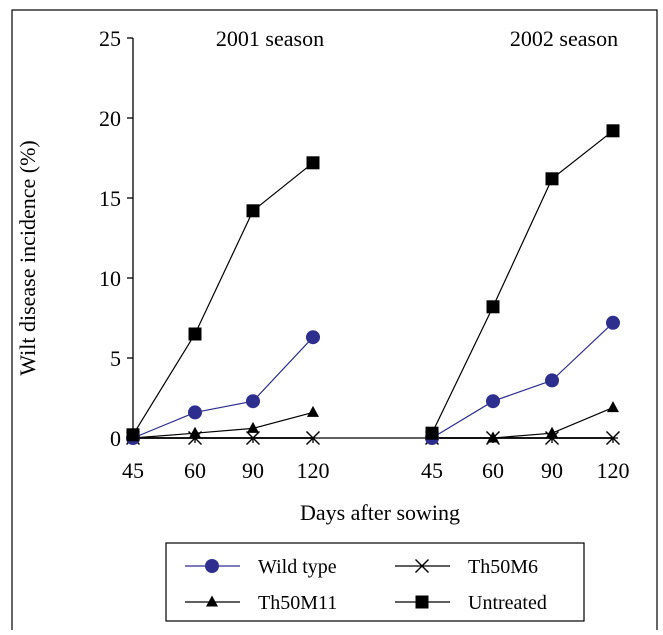 The height and width of the screenshot is (635, 663). I want to click on legend-label: Wild type, so click(297, 567).